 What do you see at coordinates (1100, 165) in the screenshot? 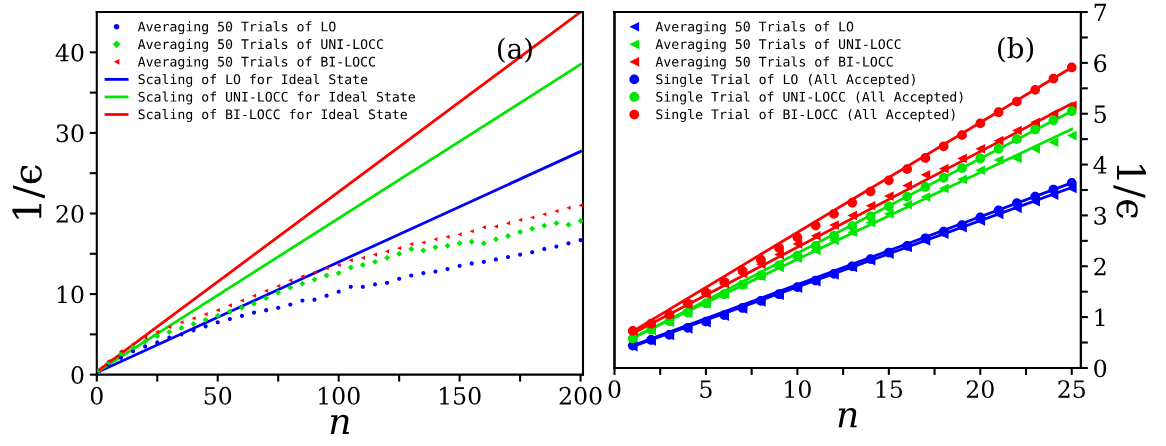
I see `y2-tick-label: 4` at bounding box center [1100, 165].